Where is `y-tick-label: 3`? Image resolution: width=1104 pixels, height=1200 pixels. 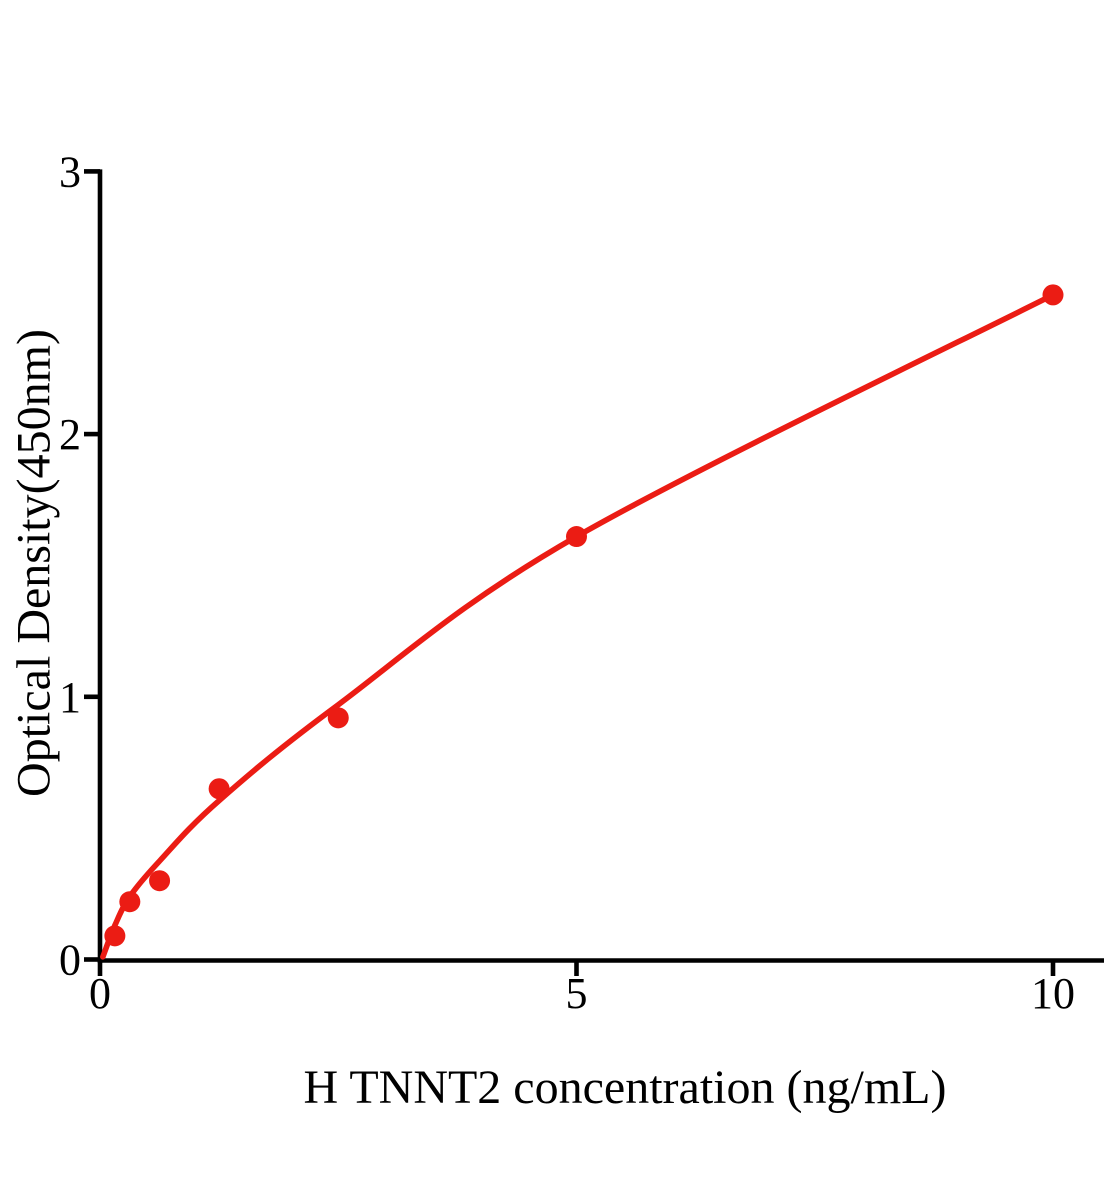 y-tick-label: 3 is located at coordinates (70, 171).